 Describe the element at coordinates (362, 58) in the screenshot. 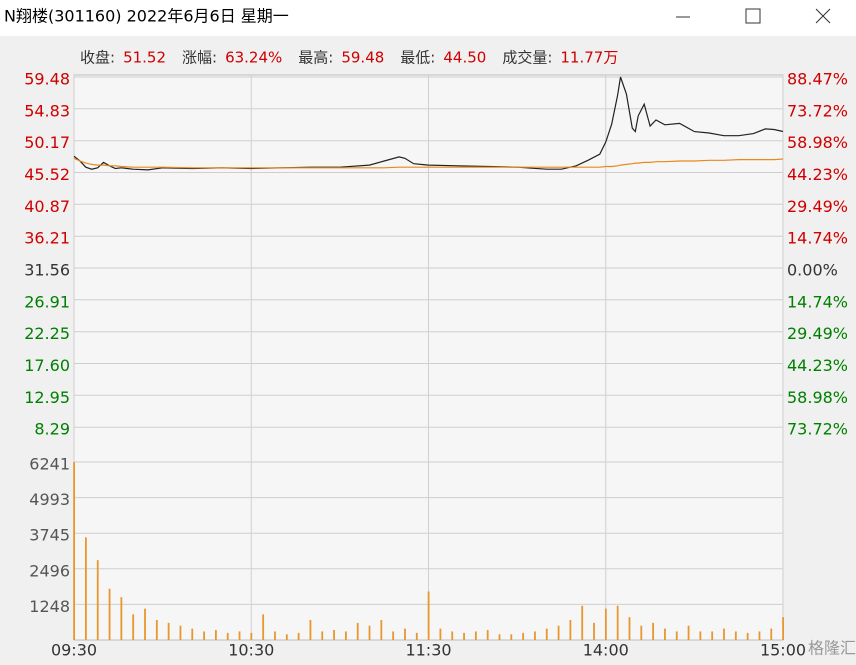

I see `quote-value: 59.48` at that location.